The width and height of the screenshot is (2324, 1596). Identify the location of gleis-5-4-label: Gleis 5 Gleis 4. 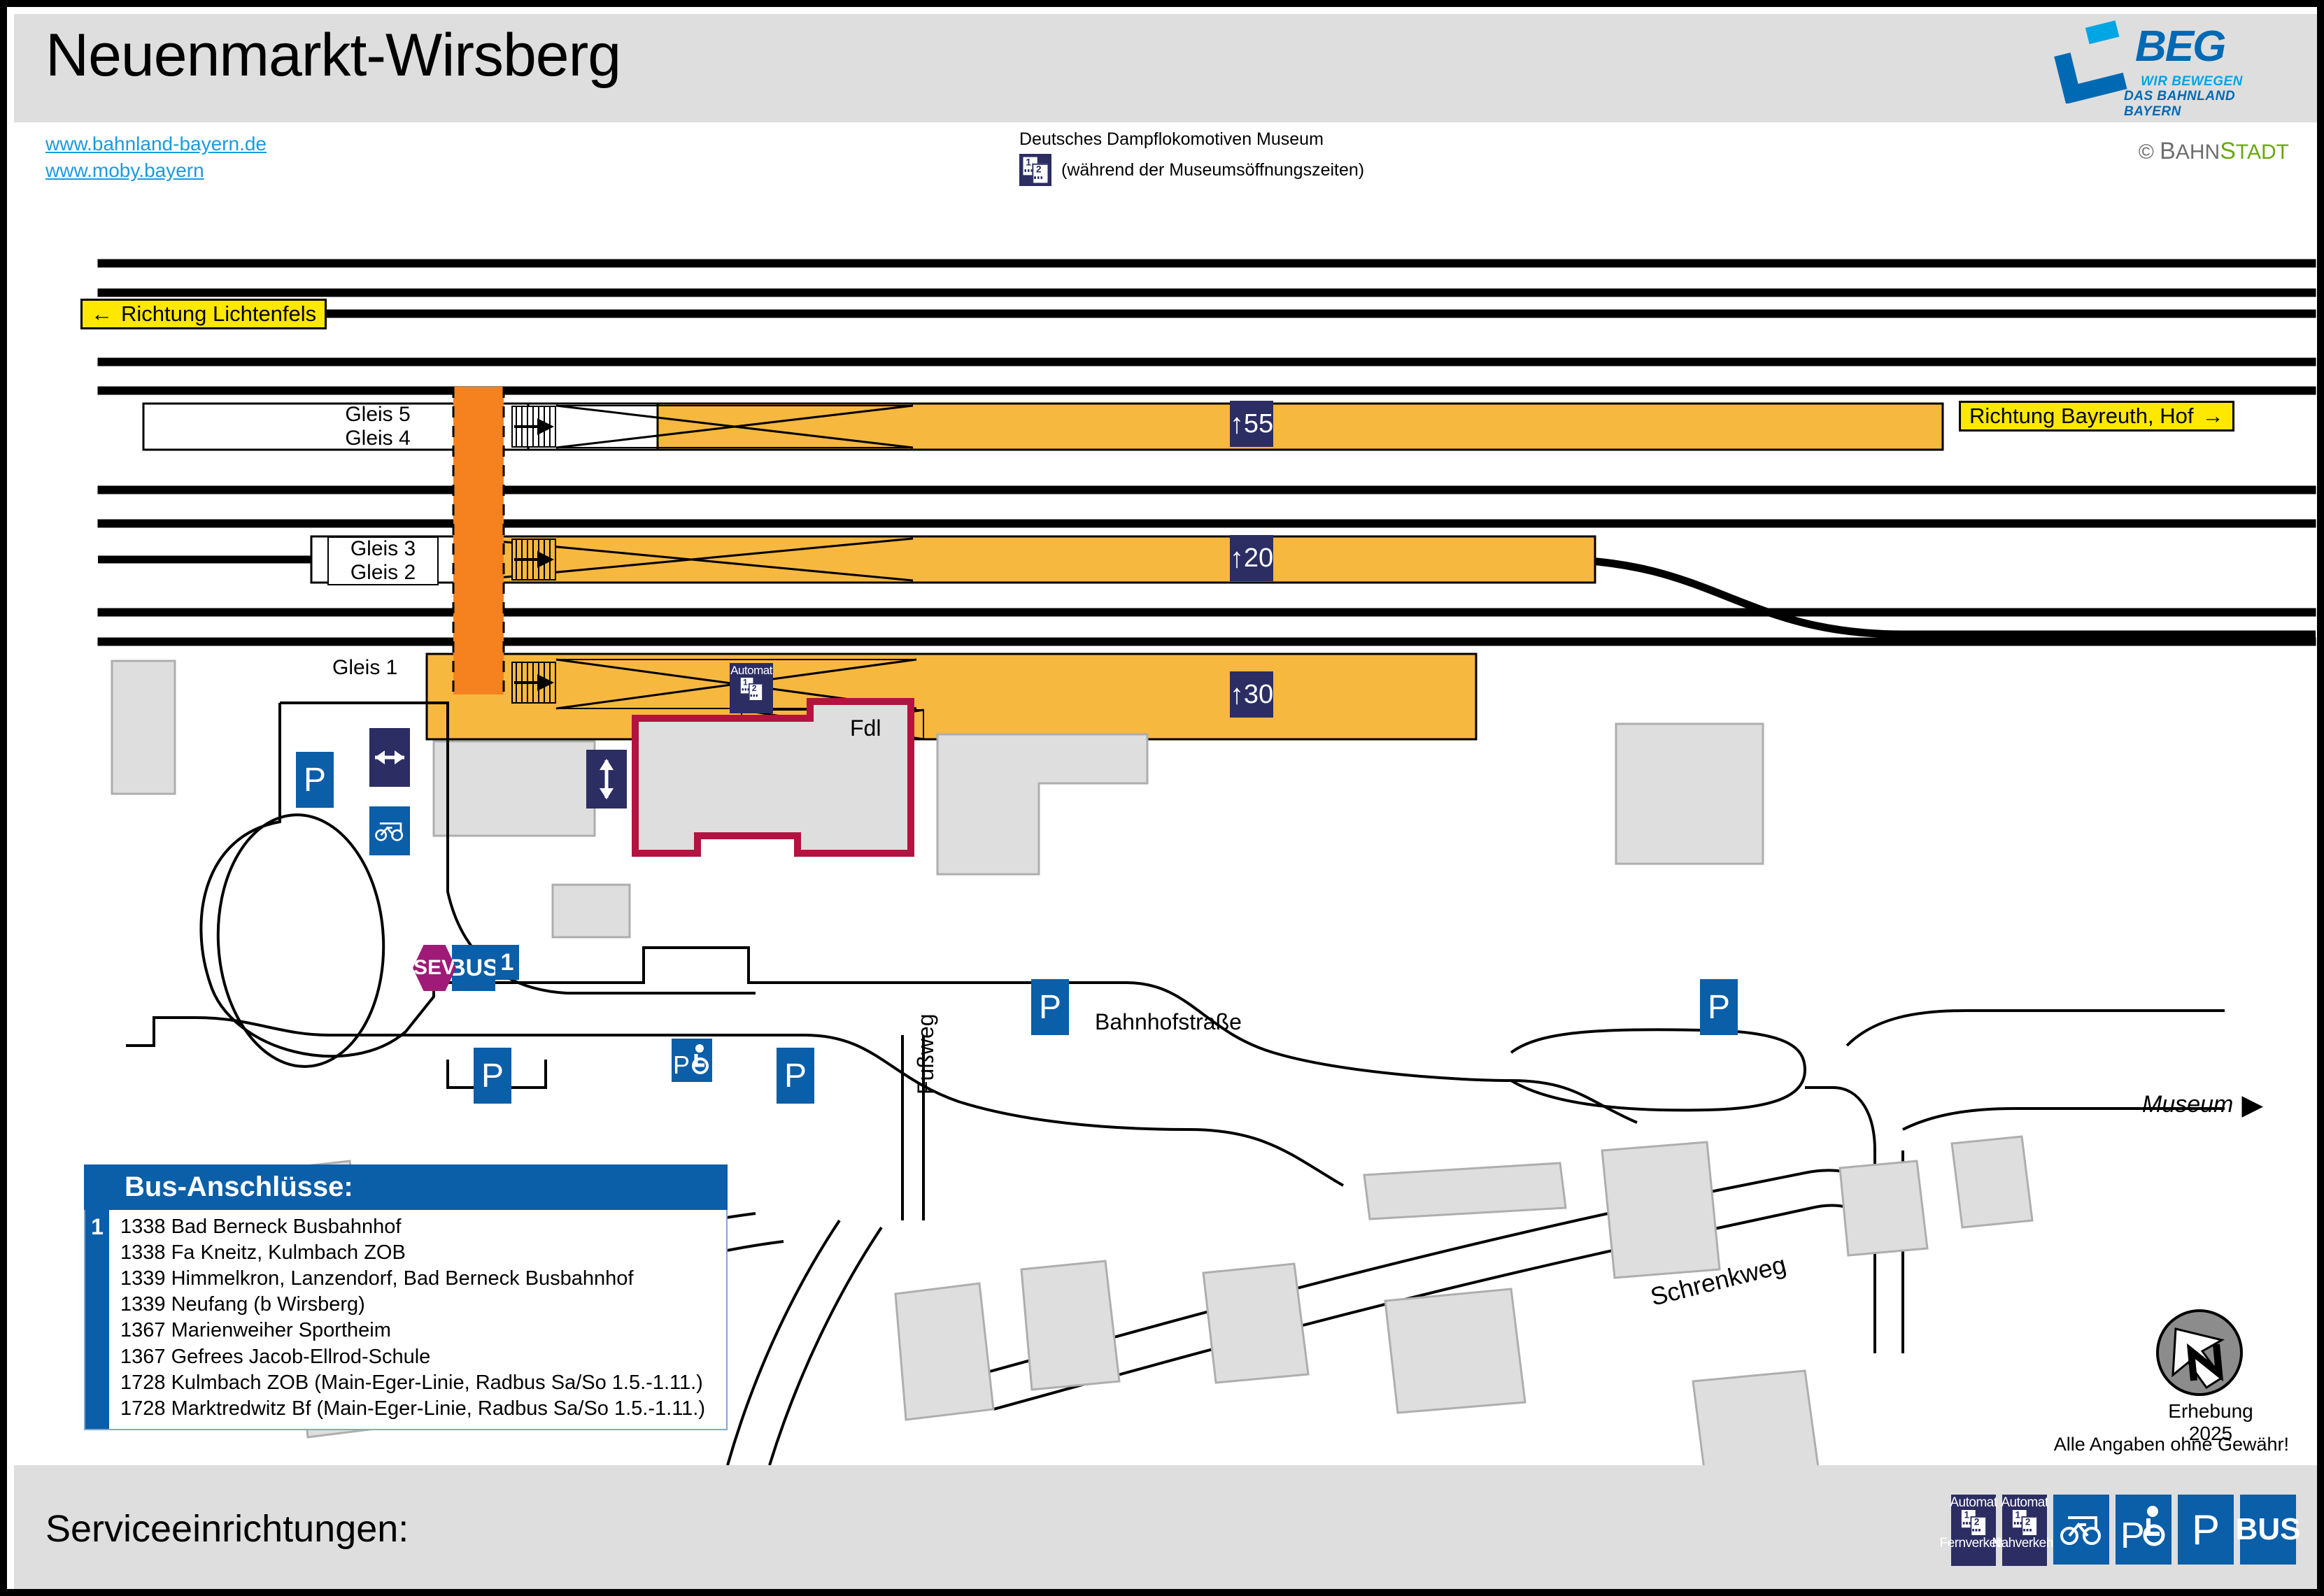
(378, 426).